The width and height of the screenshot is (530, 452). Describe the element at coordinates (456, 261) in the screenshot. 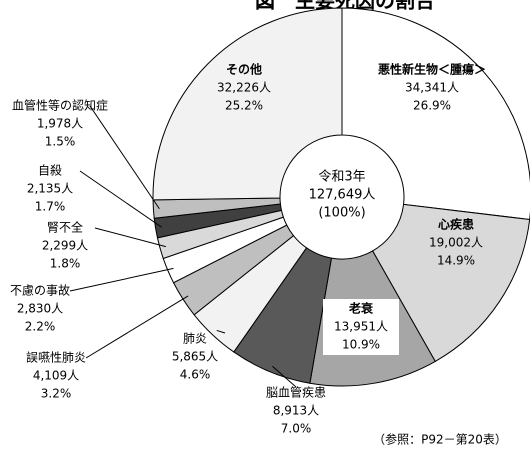

I see `percent-label: 14.9%` at that location.